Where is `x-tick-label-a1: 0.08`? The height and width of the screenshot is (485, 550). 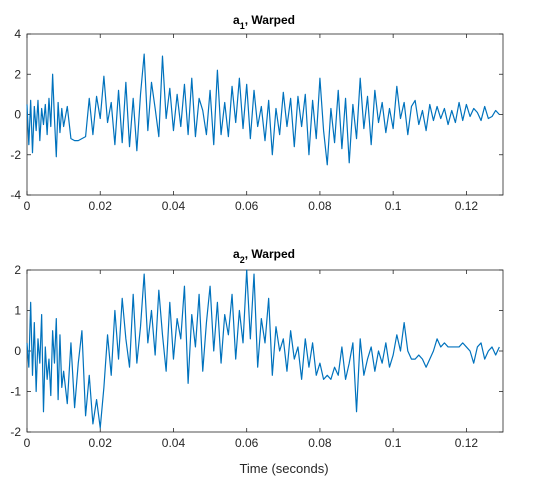
x-tick-label-a1: 0.08 is located at coordinates (320, 206).